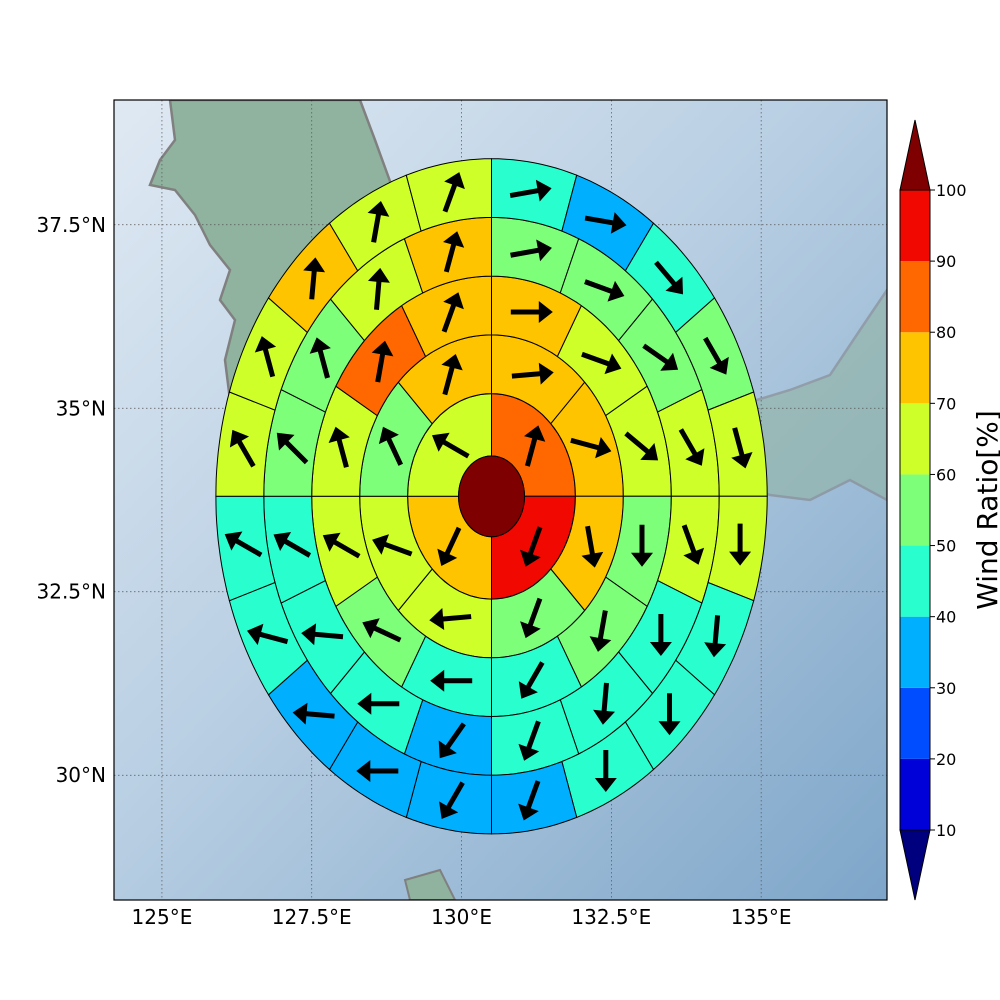 The width and height of the screenshot is (1000, 1000). What do you see at coordinates (430, 884) in the screenshot?
I see `land-yakushima` at bounding box center [430, 884].